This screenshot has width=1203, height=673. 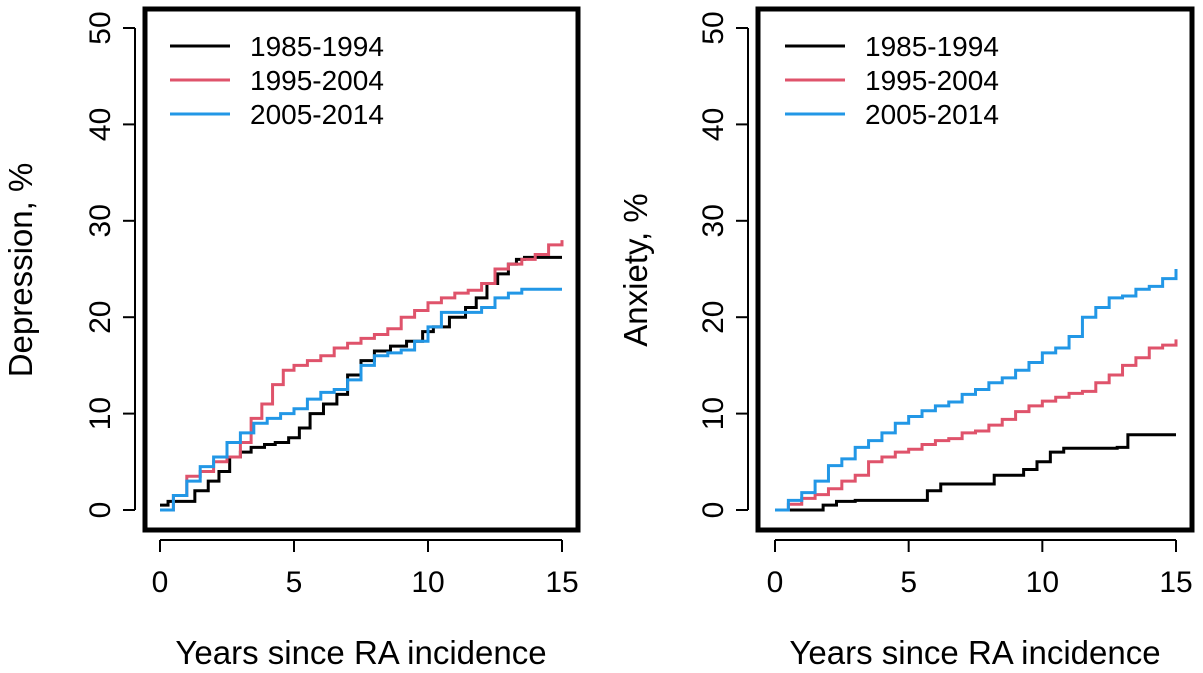 What do you see at coordinates (975, 472) in the screenshot?
I see `series-line-1985-1994` at bounding box center [975, 472].